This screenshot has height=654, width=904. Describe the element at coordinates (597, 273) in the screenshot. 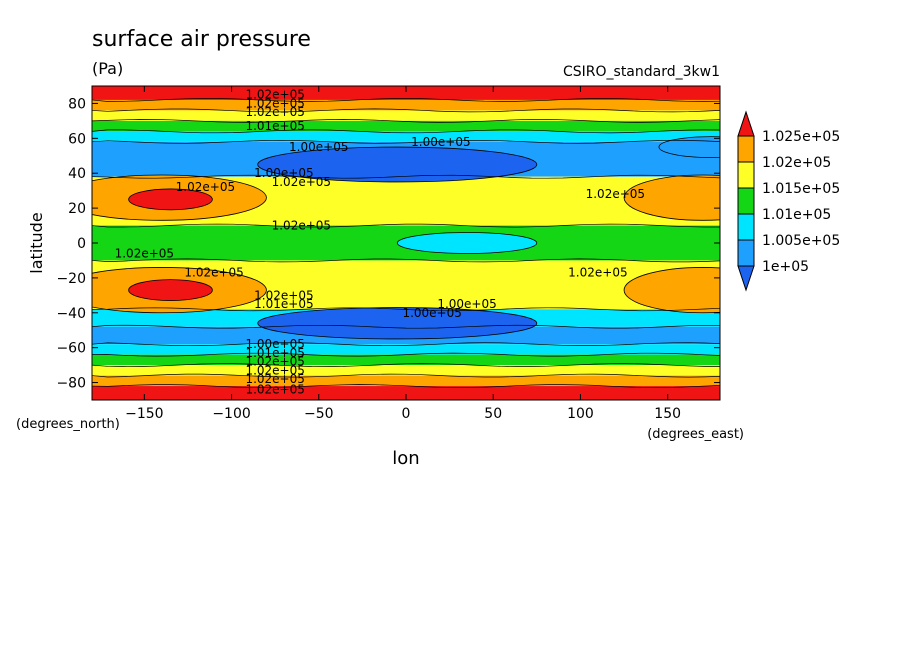

I see `contour-label-13: 1.02e+05` at that location.